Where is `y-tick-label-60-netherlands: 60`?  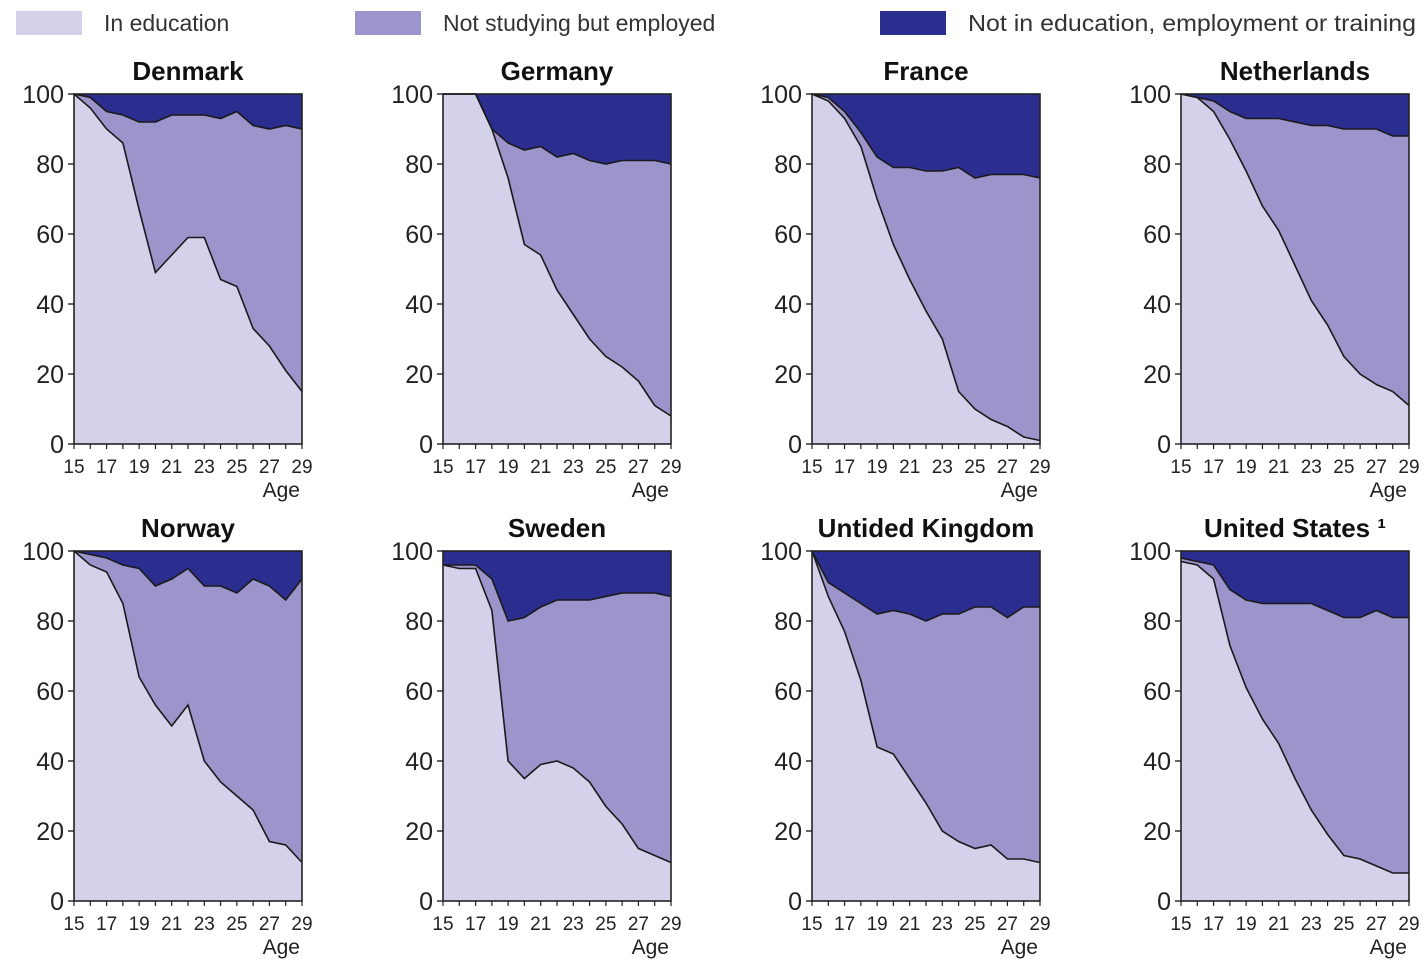 y-tick-label-60-netherlands: 60 is located at coordinates (1157, 235).